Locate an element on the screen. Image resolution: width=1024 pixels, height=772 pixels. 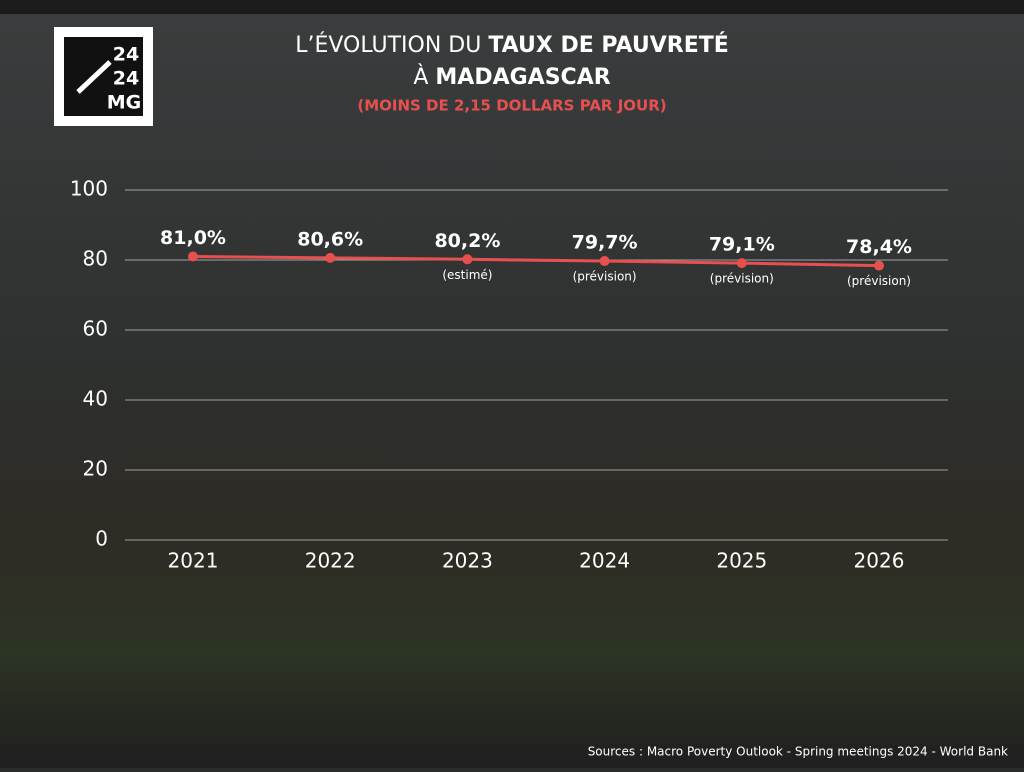
y-tick-label: 0 is located at coordinates (101, 539).